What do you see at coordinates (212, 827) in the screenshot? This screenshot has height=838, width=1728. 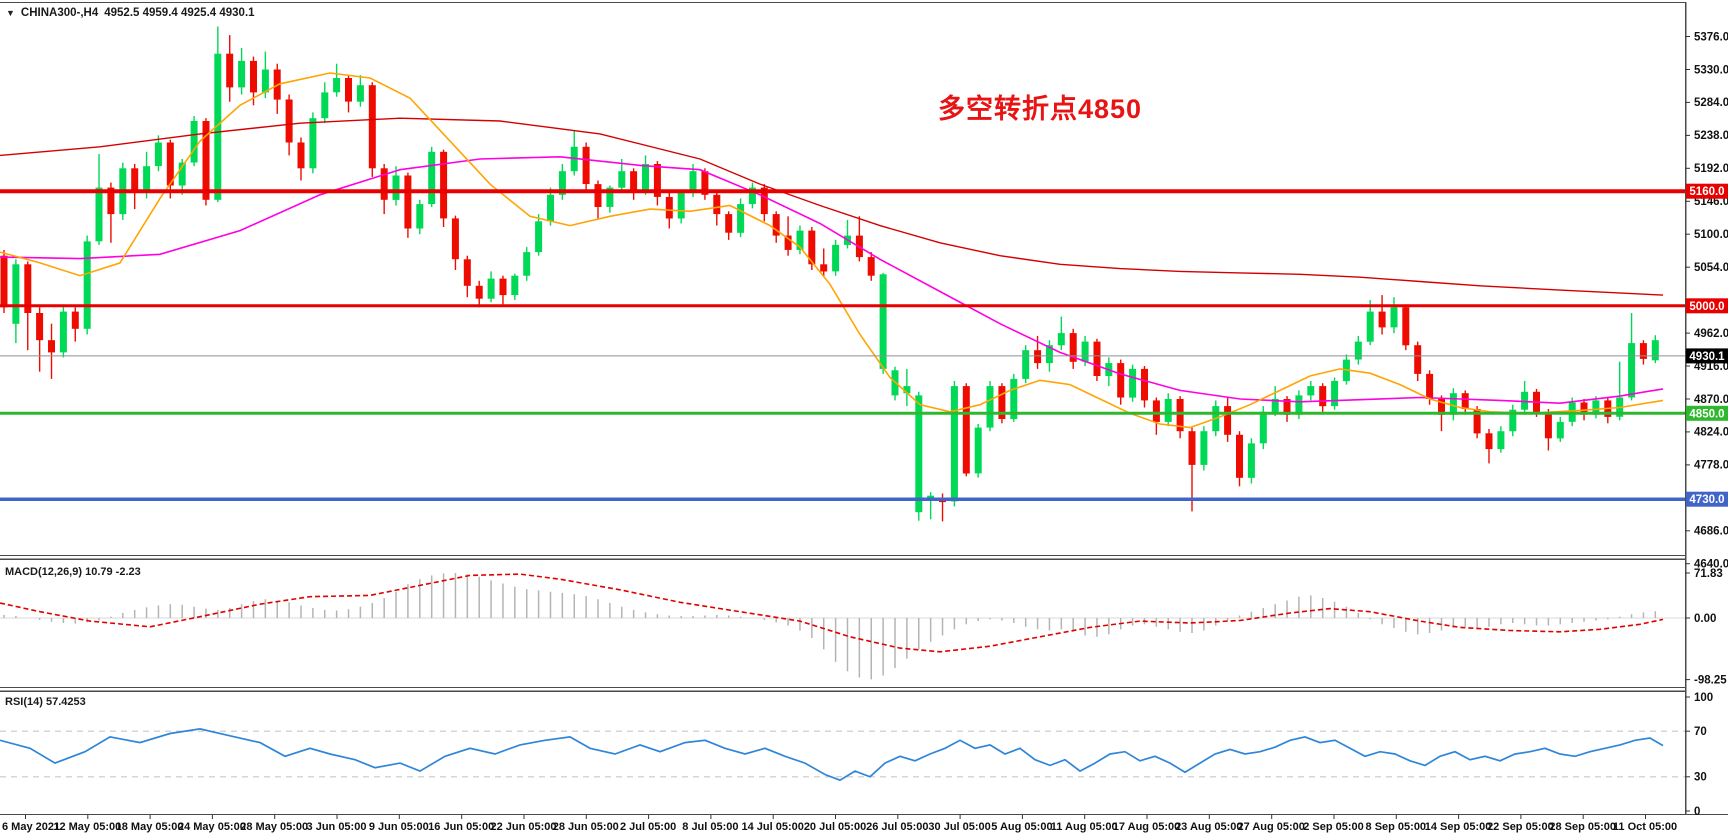 I see `time-axis-label: 24 May 05:00` at bounding box center [212, 827].